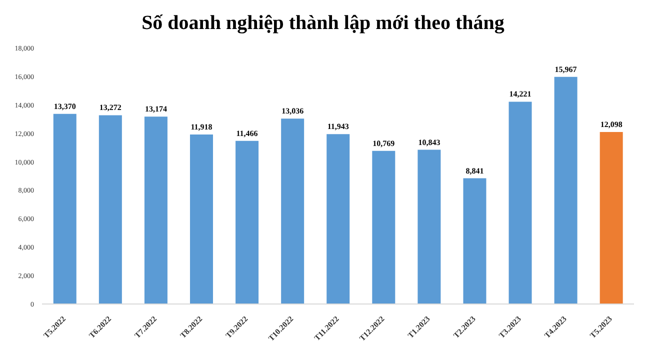 The width and height of the screenshot is (650, 354). What do you see at coordinates (65, 106) in the screenshot?
I see `data-label: 13,370` at bounding box center [65, 106].